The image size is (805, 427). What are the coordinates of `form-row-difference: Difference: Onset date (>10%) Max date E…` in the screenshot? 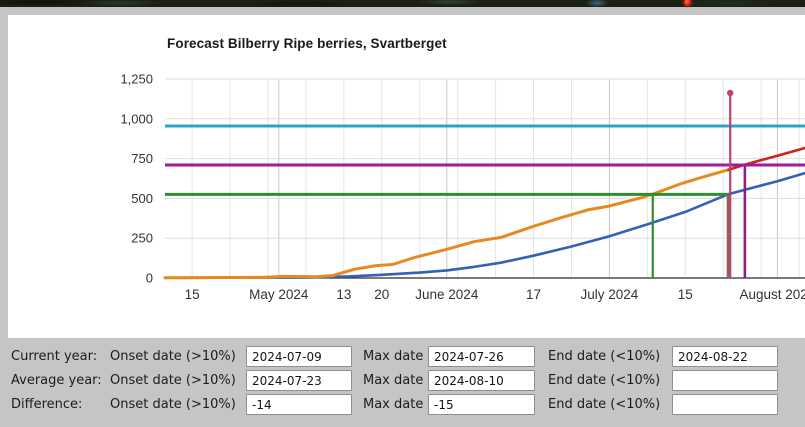 It's located at (402, 404).